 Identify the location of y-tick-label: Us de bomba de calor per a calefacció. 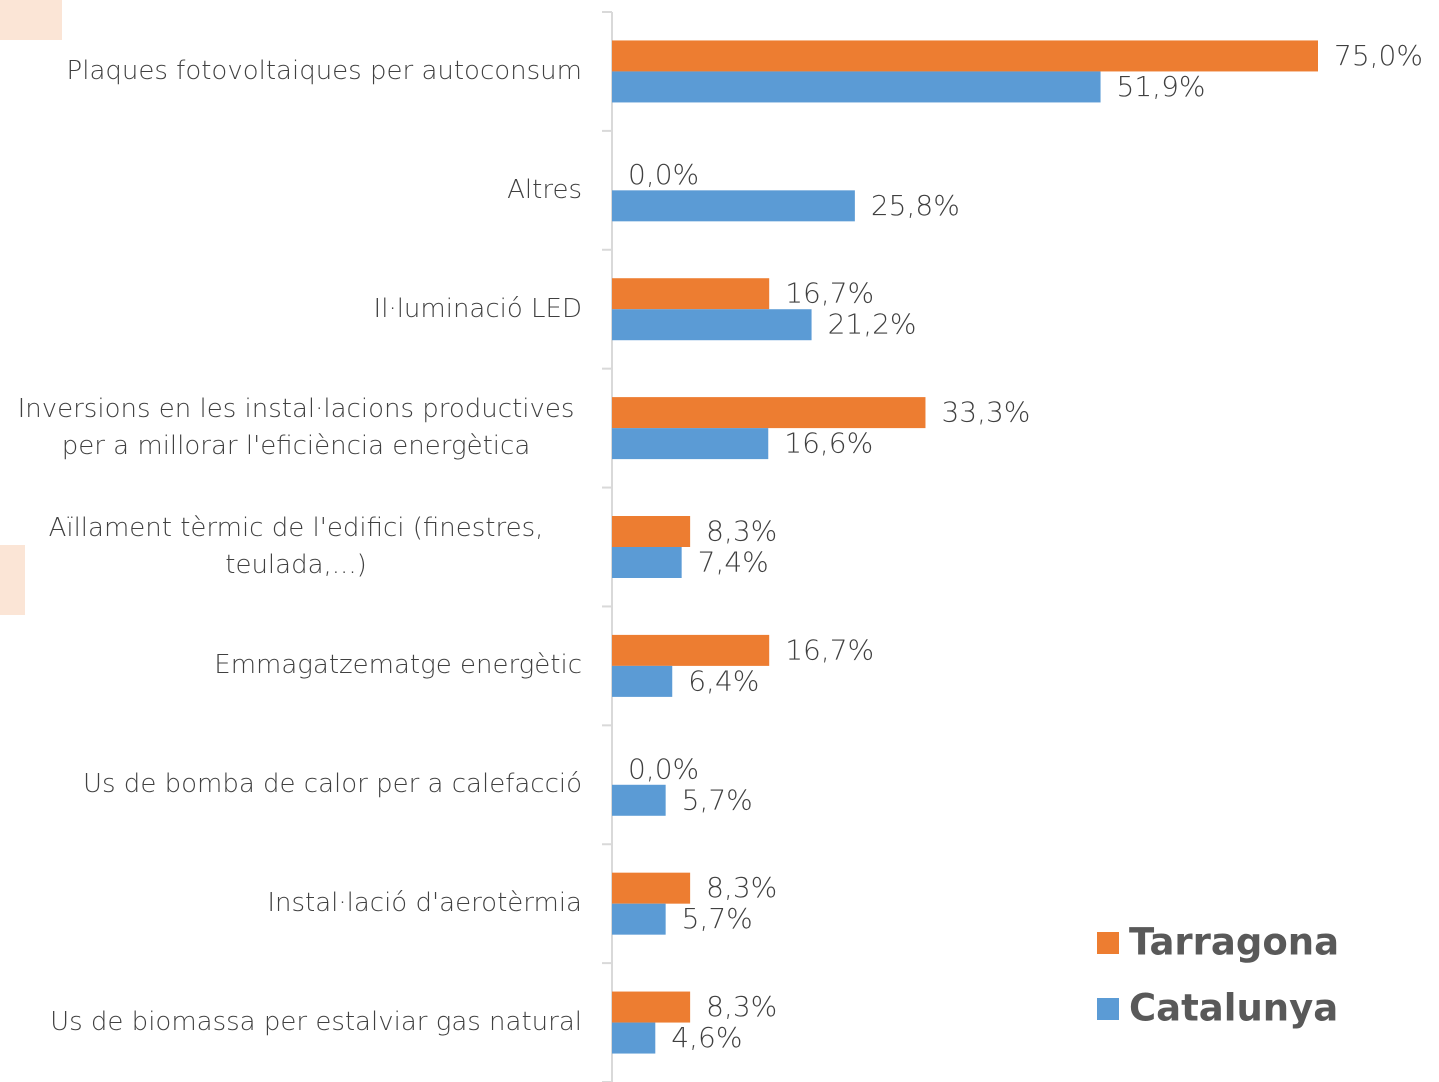
(332, 784).